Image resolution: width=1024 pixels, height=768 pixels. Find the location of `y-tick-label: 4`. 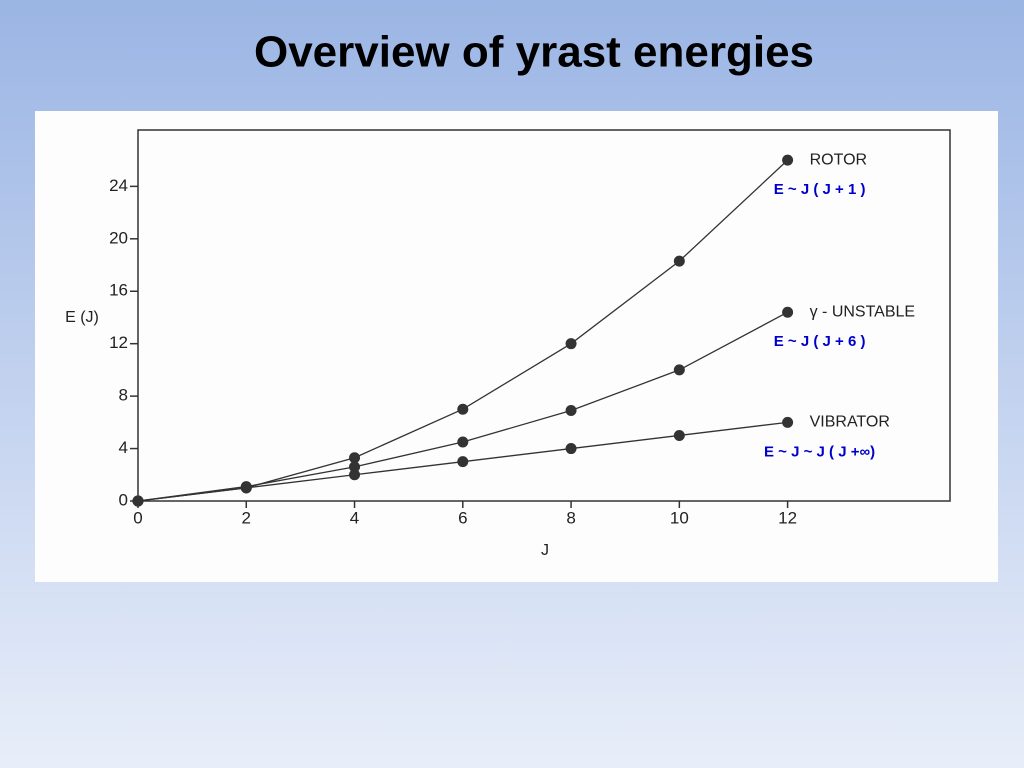

y-tick-label: 4 is located at coordinates (123, 447).